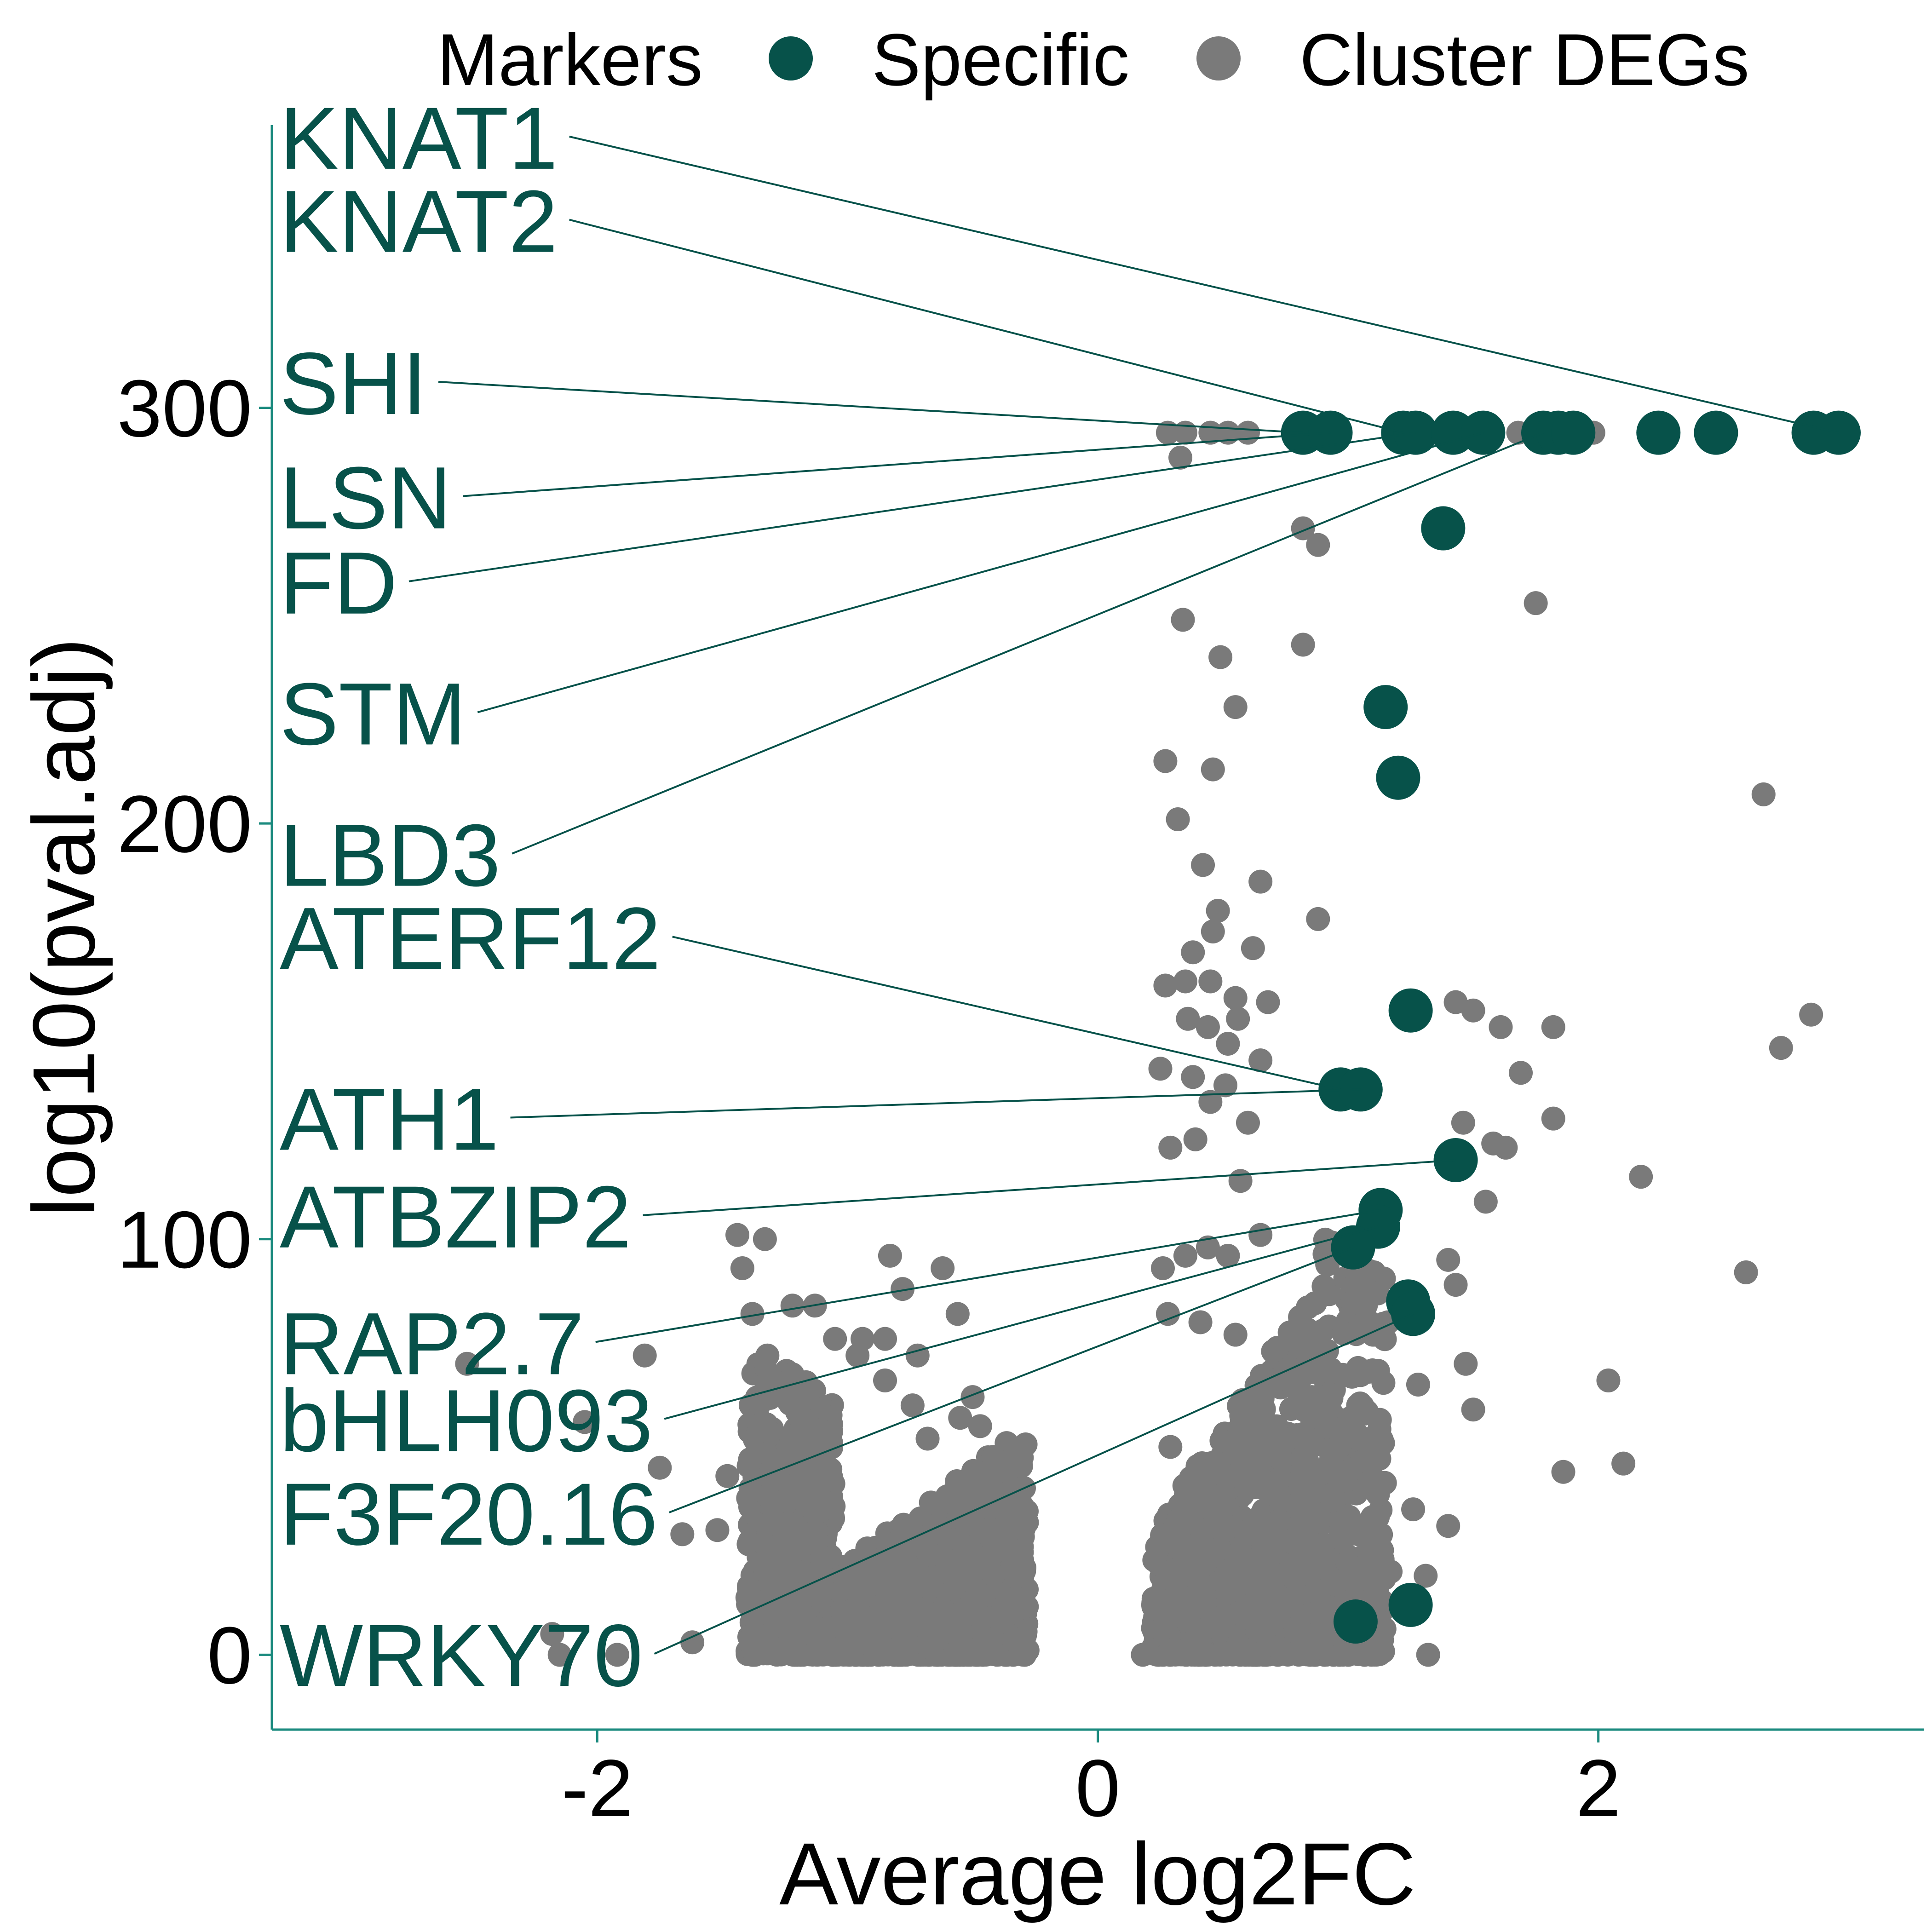  What do you see at coordinates (469, 1514) in the screenshot?
I see `gene-label: F3F20.16` at bounding box center [469, 1514].